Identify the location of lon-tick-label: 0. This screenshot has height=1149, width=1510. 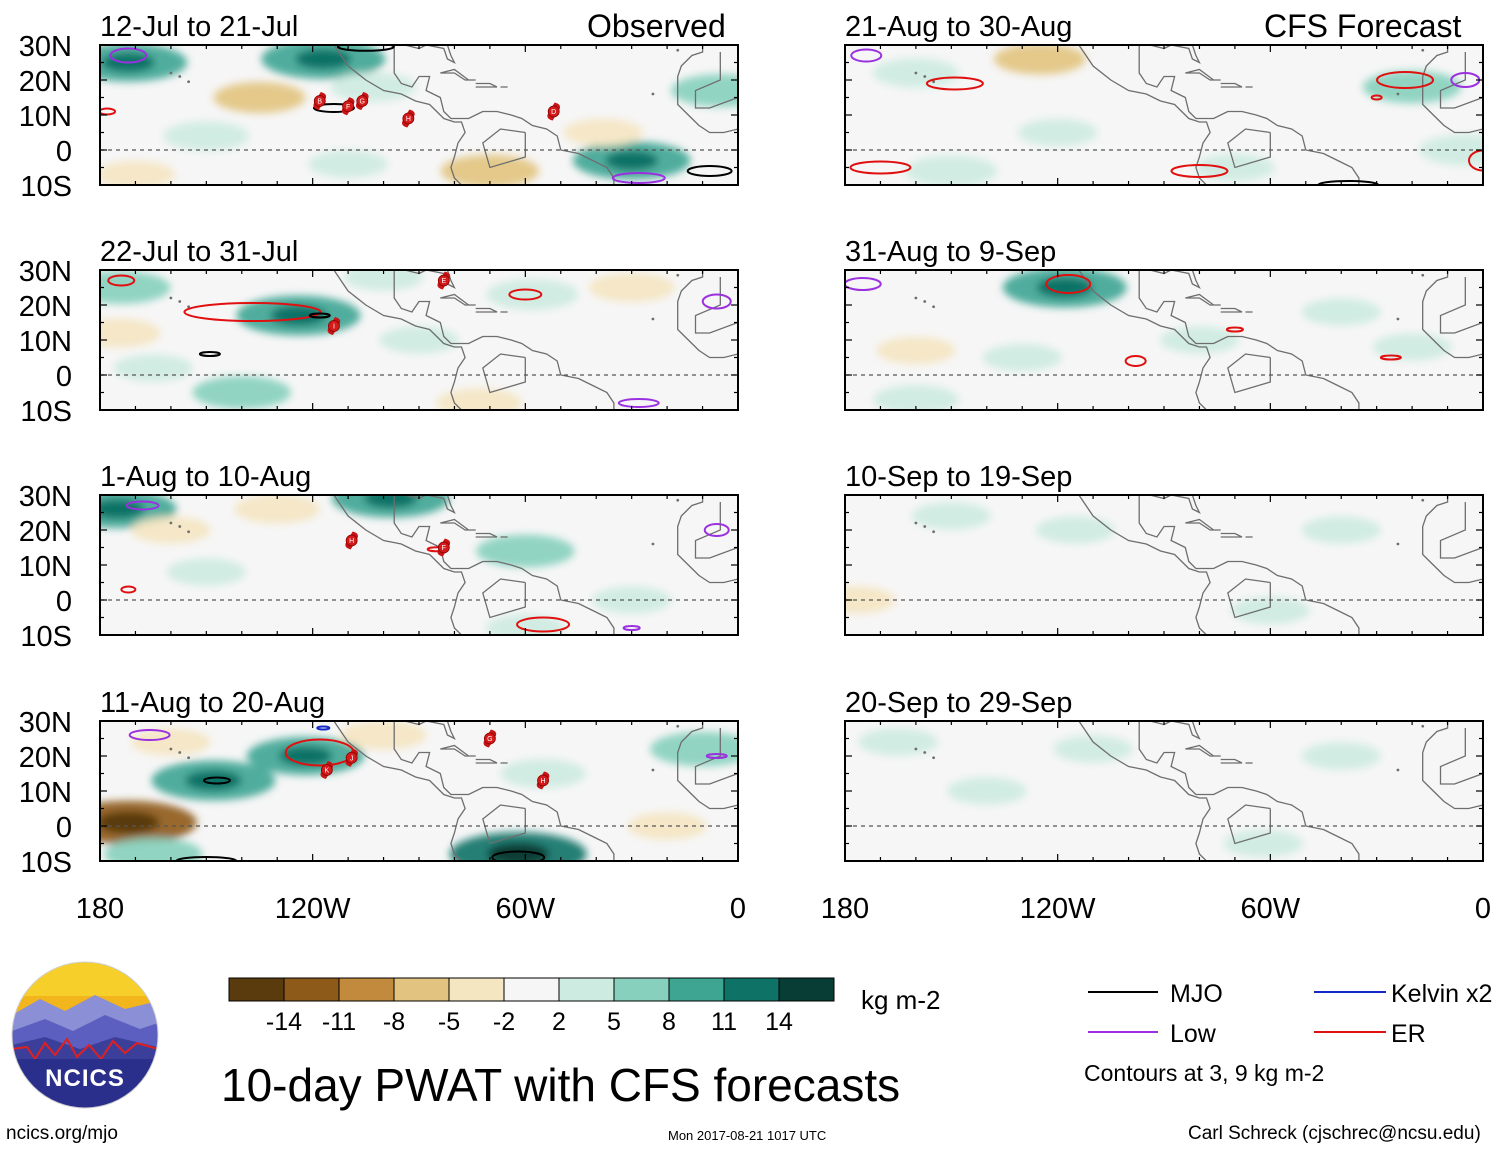
(1483, 909).